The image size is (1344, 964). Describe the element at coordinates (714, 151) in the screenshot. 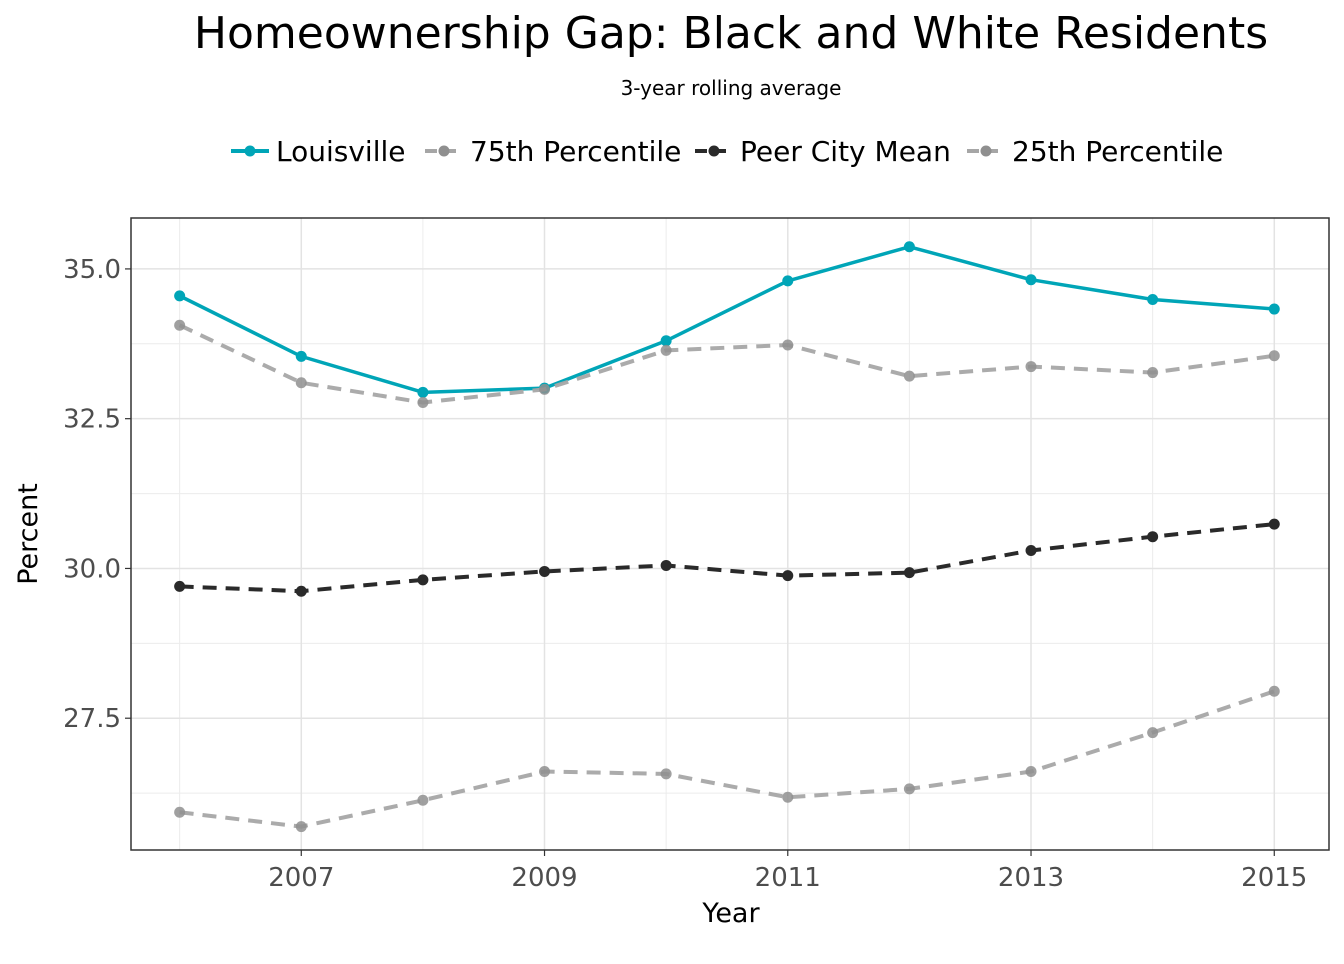

I see `legend-point-peer-city-mean` at that location.